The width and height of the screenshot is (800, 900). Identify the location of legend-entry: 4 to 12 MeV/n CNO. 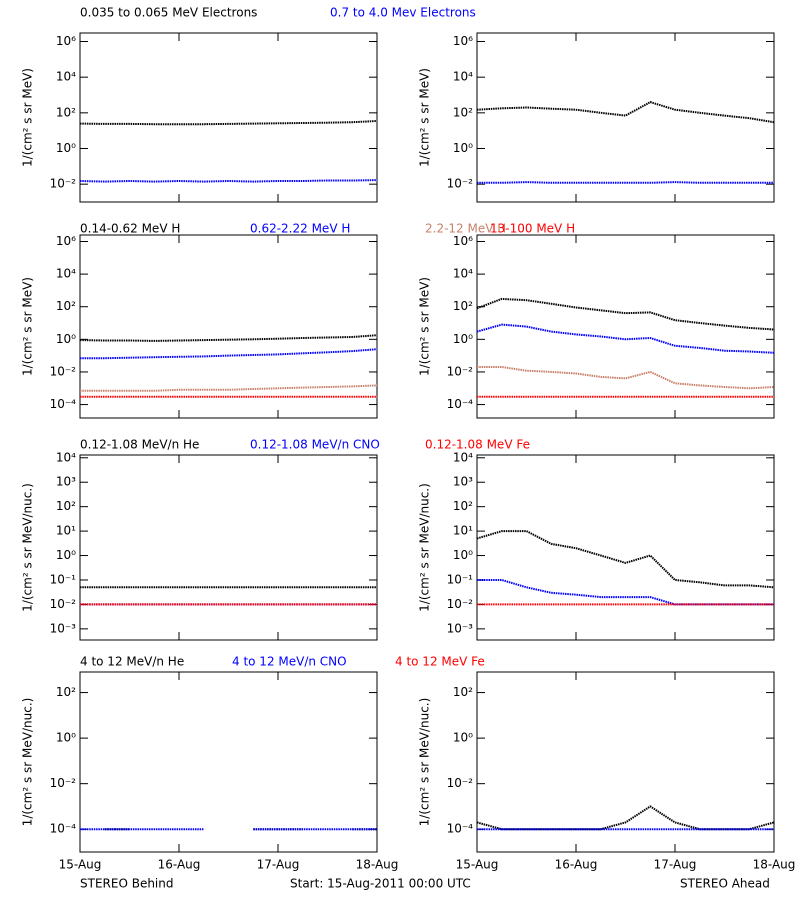
(289, 662).